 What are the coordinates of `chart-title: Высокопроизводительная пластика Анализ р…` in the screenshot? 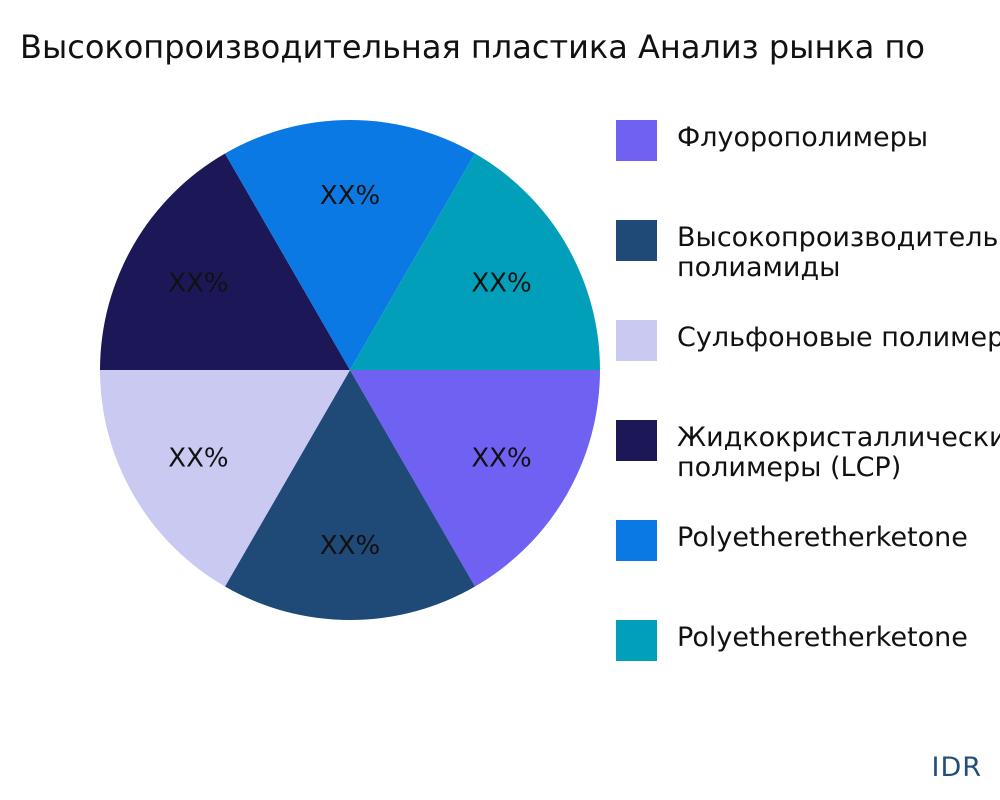 It's located at (472, 47).